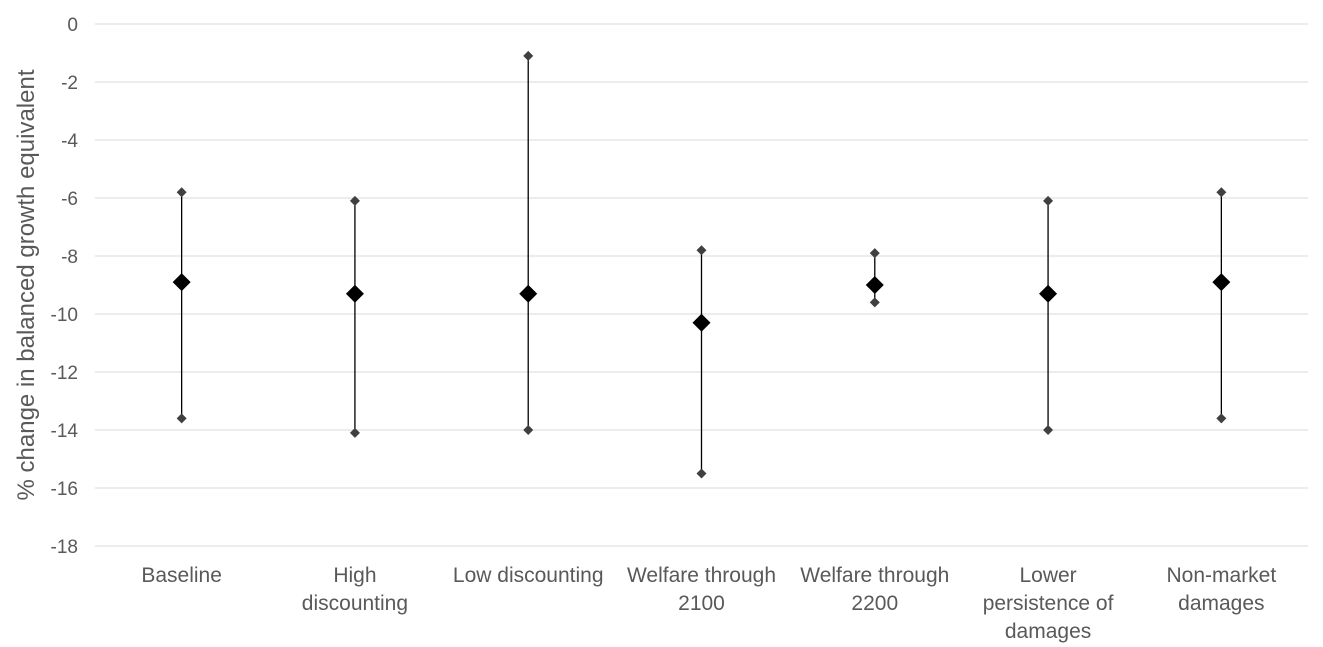 The height and width of the screenshot is (647, 1323). Describe the element at coordinates (354, 575) in the screenshot. I see `category-label-line: High` at that location.